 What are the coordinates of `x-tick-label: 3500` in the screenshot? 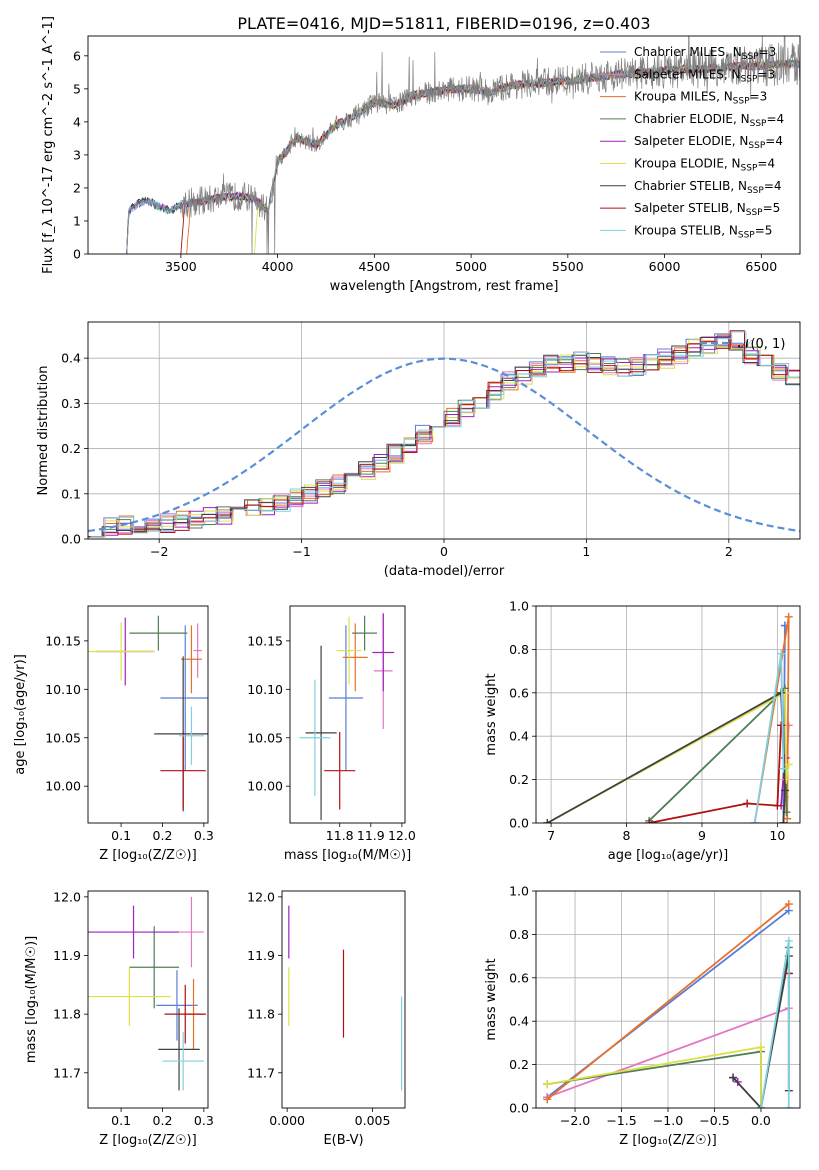 It's located at (181, 266).